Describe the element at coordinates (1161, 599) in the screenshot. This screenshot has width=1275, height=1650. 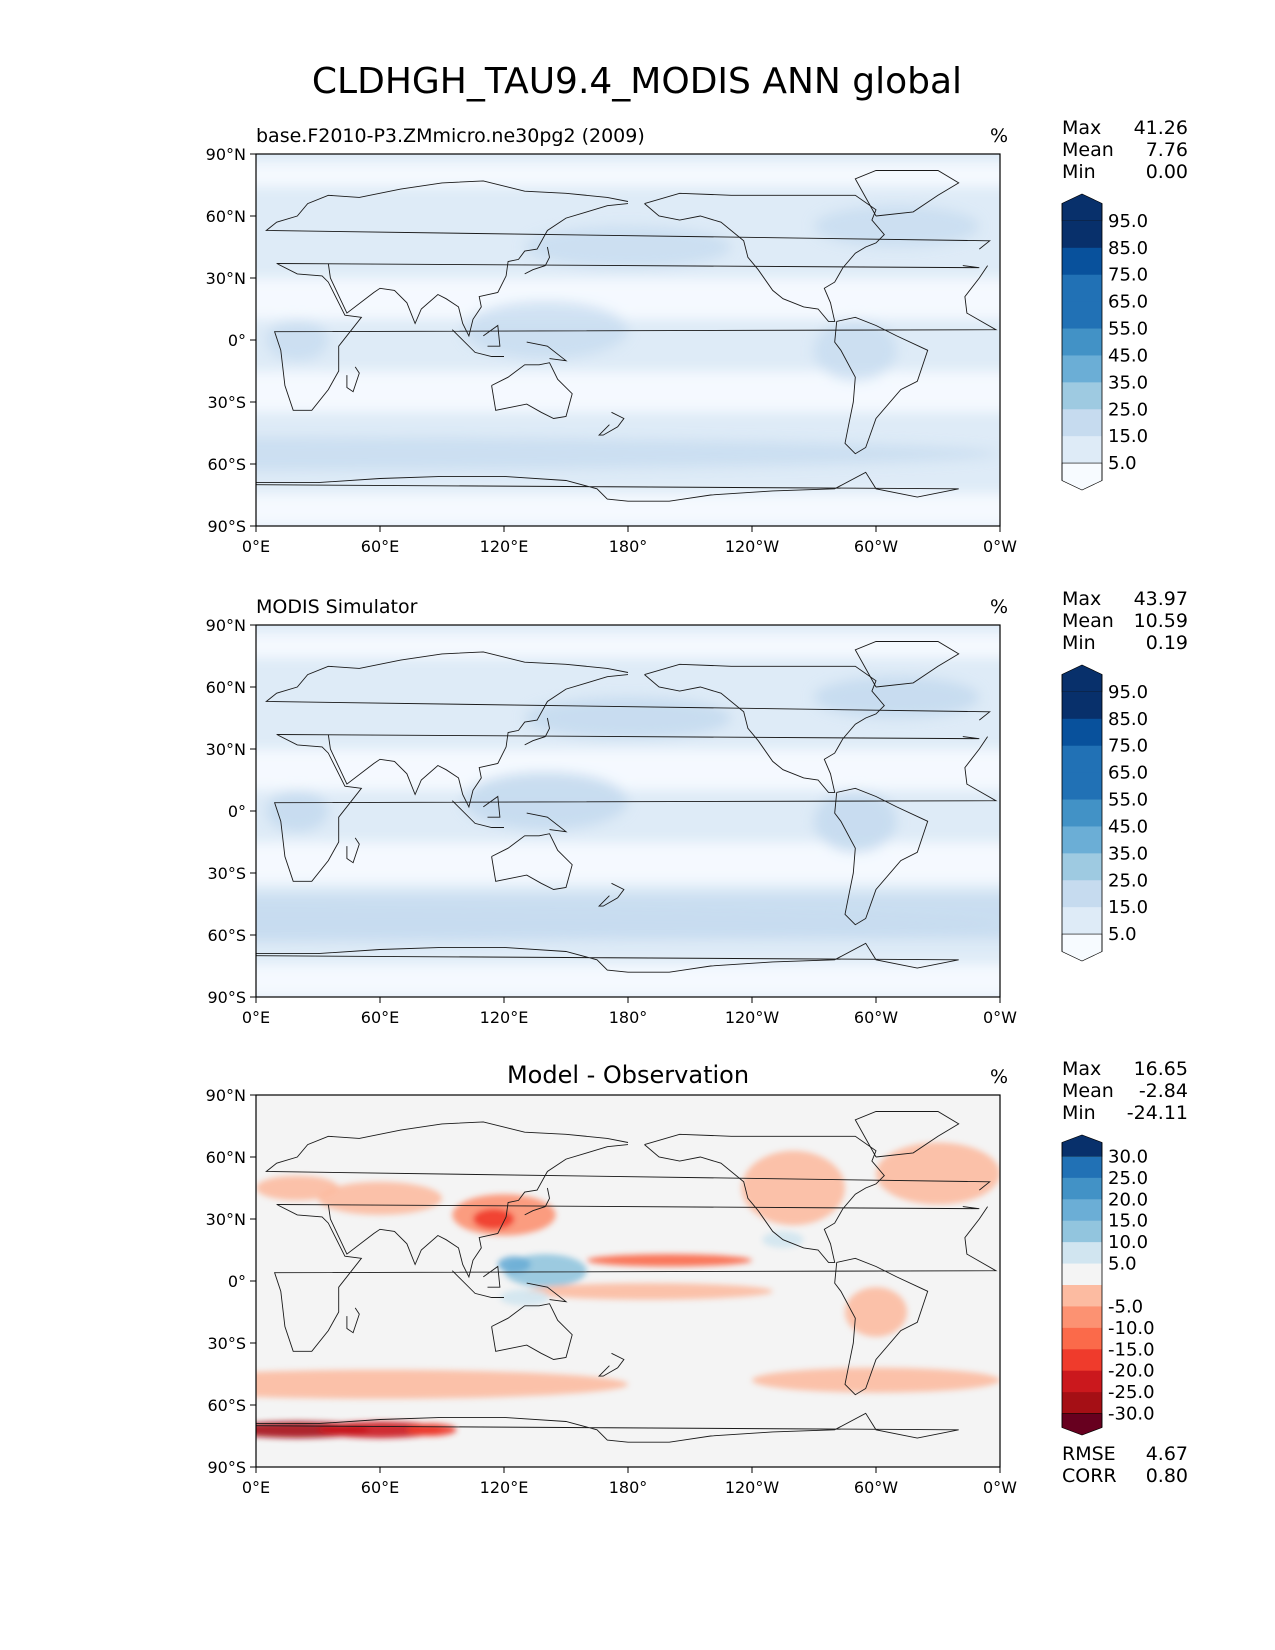
I see `stat-value: 43.97` at that location.